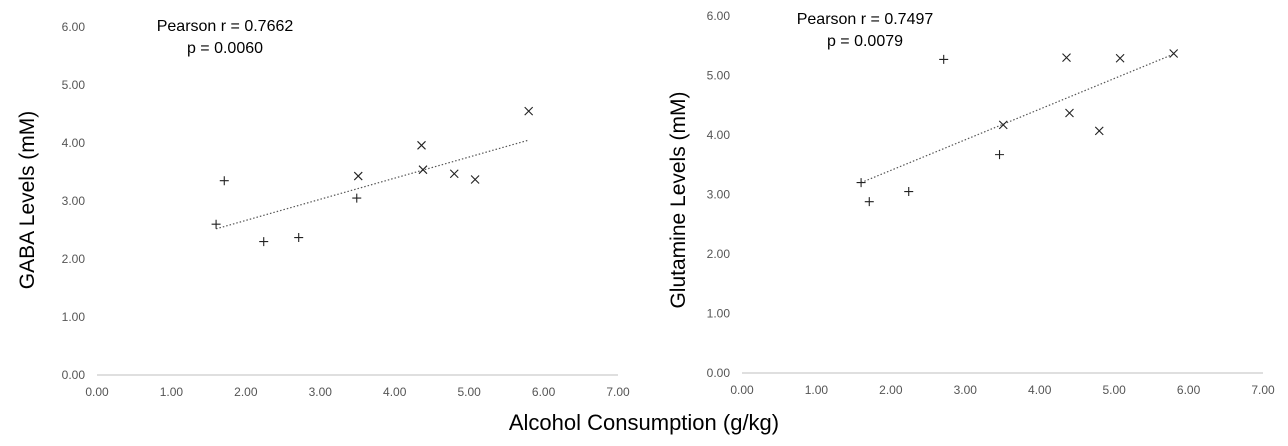 The width and height of the screenshot is (1288, 446). What do you see at coordinates (865, 19) in the screenshot?
I see `pearson-r-annotation: Pearson r = 0.7497` at bounding box center [865, 19].